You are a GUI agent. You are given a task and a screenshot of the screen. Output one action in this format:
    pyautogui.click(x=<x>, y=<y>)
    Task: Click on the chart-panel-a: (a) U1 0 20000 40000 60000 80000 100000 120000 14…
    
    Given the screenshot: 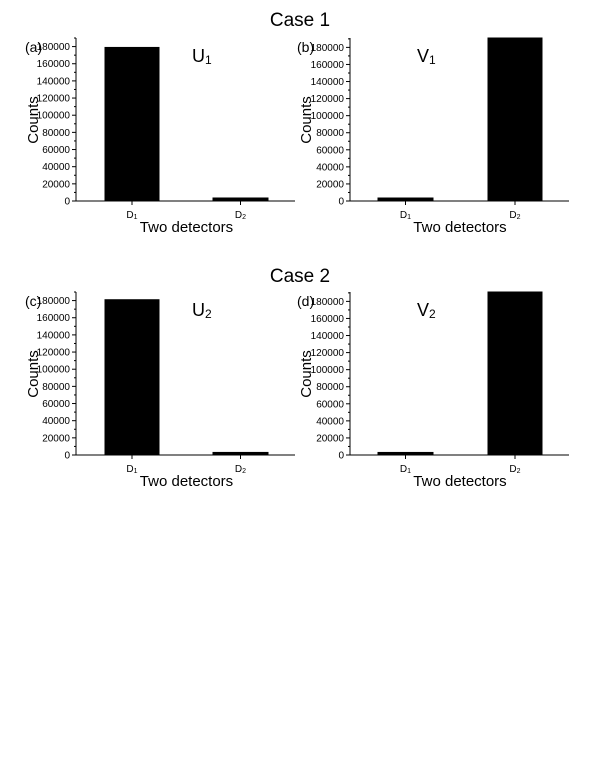 What is the action you would take?
    pyautogui.click(x=160, y=136)
    